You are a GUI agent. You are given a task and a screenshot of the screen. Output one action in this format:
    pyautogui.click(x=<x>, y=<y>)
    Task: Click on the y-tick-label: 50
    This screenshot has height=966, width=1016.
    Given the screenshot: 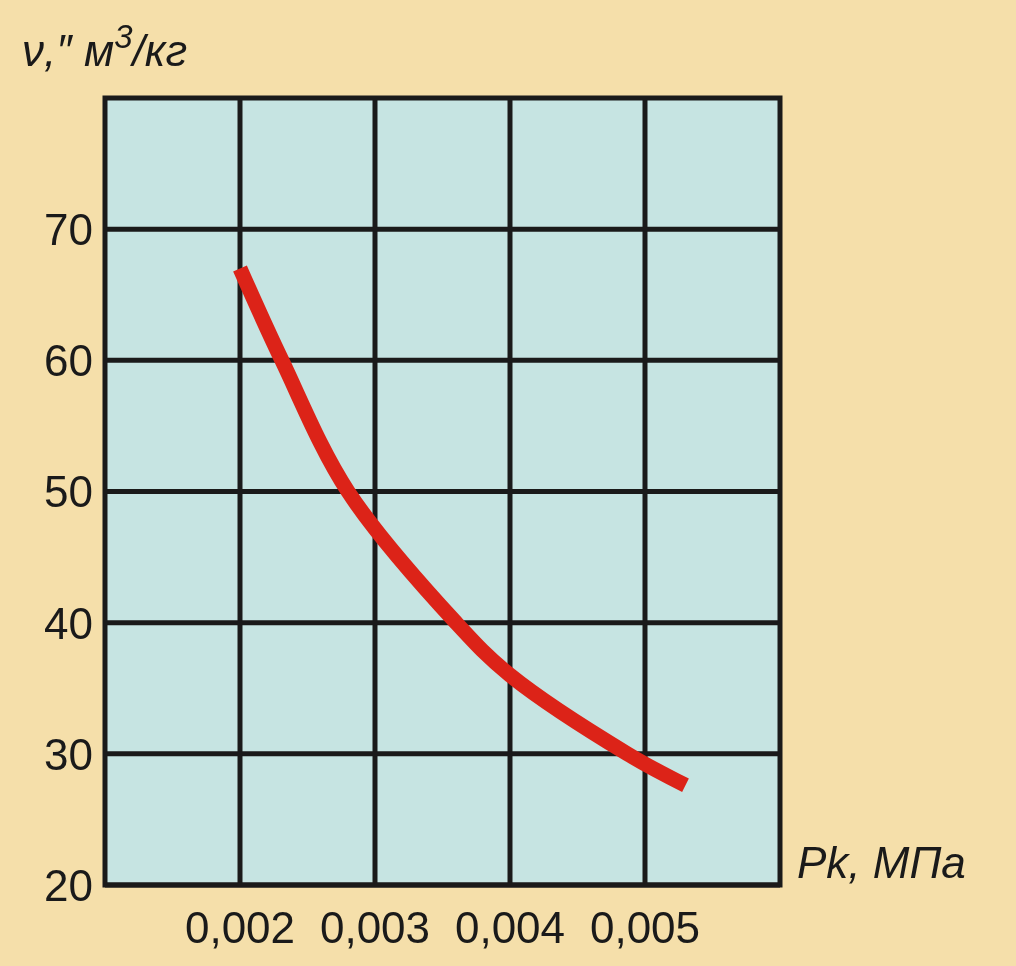 What is the action you would take?
    pyautogui.click(x=68, y=492)
    